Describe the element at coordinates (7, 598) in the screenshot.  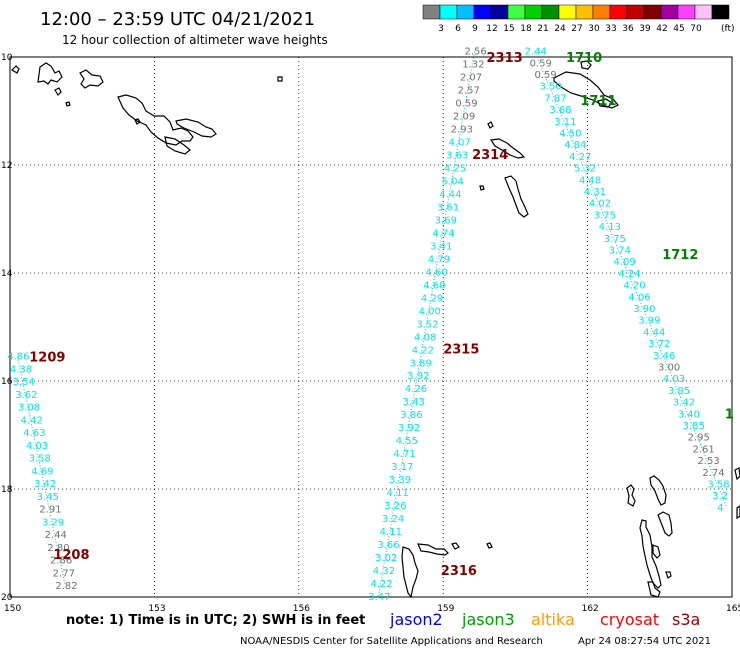
I see `lat-tick-label: 20` at that location.